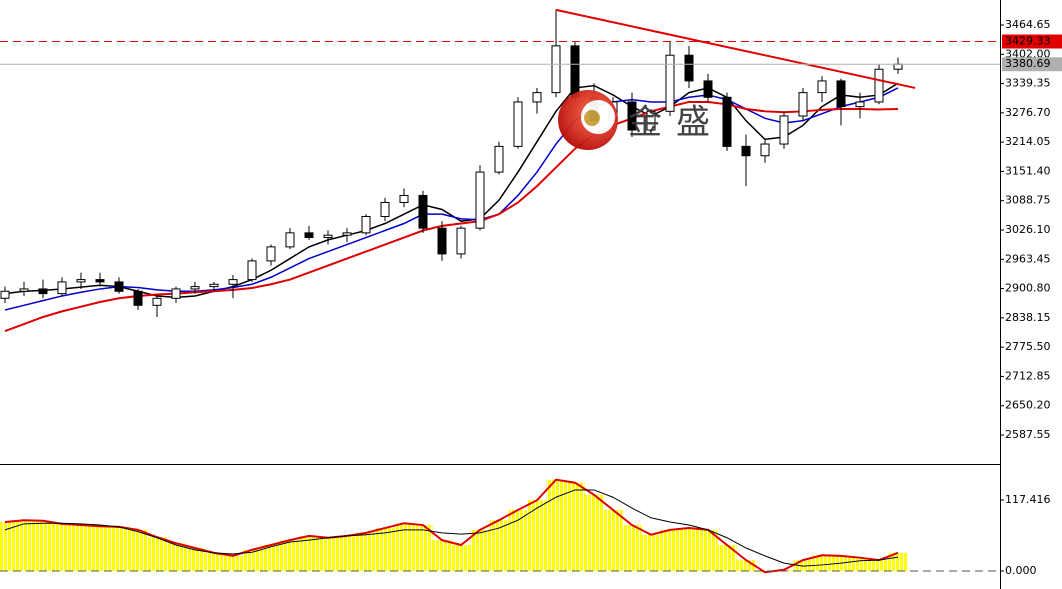 The height and width of the screenshot is (589, 1062). I want to click on y-tick-label: 3088.75, so click(1028, 200).